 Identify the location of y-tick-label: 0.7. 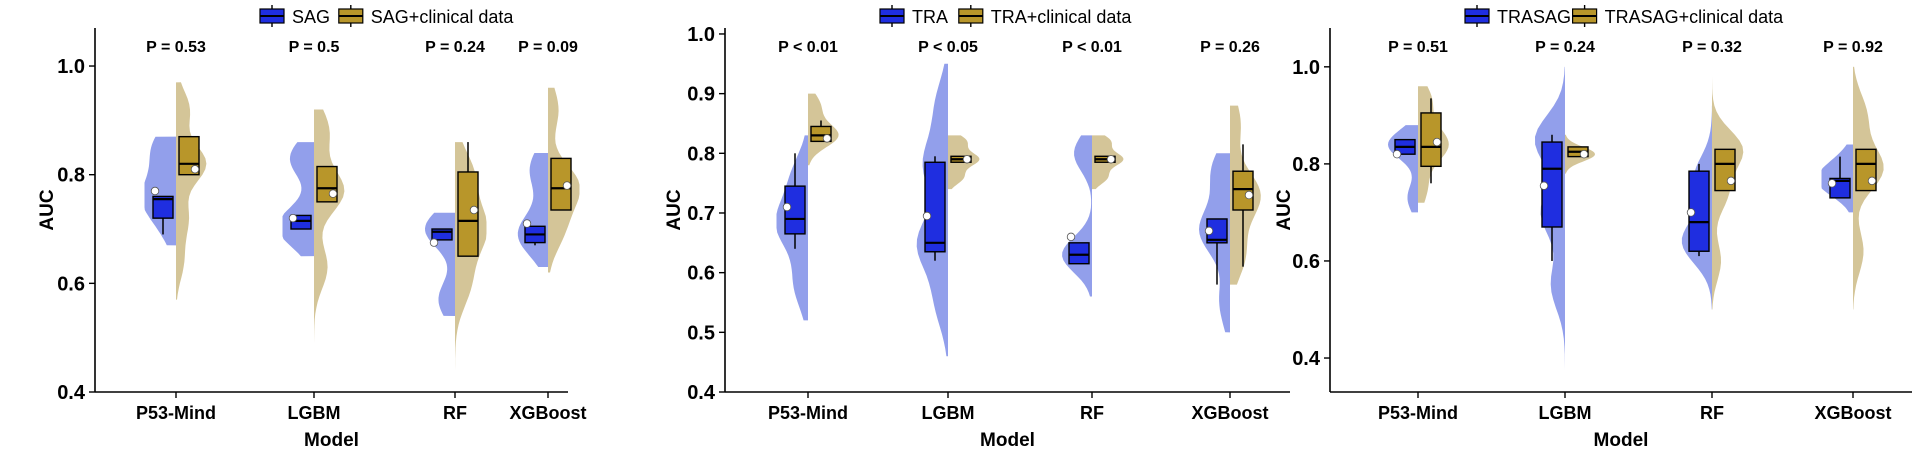
(701, 214).